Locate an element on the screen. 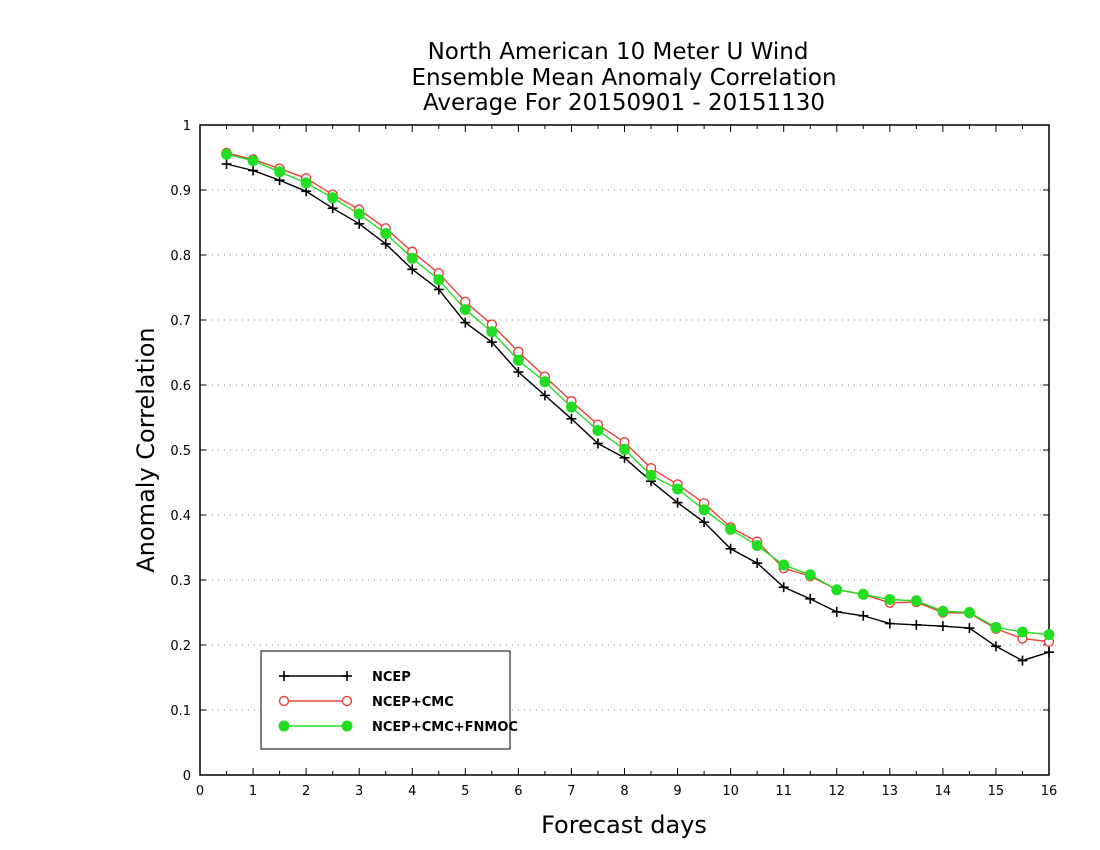 The width and height of the screenshot is (1100, 850). x-tick-label: 10 is located at coordinates (730, 791).